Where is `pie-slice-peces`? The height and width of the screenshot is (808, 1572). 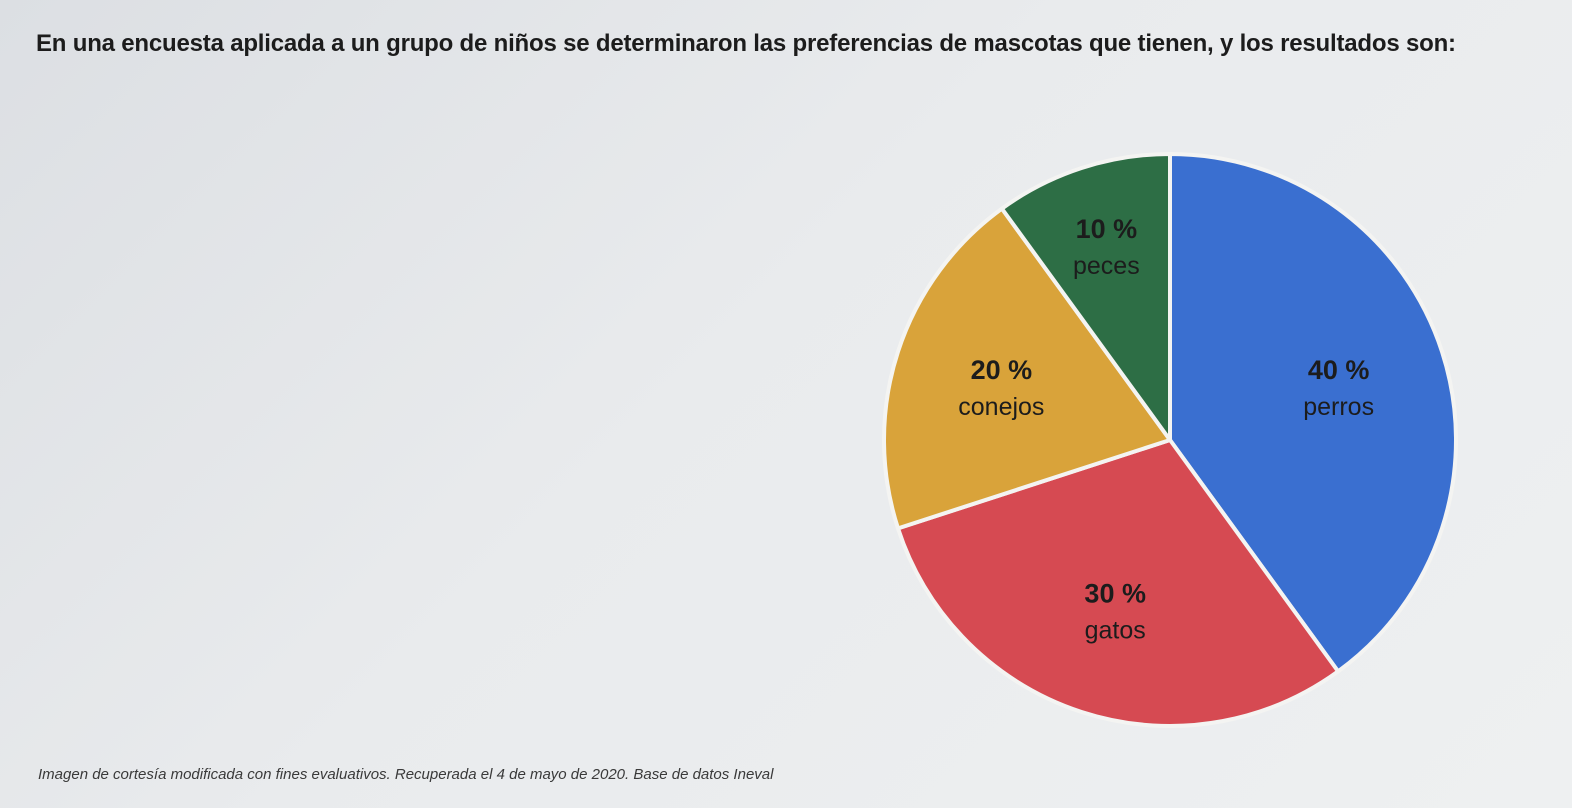
pie-slice-peces is located at coordinates (1085, 297).